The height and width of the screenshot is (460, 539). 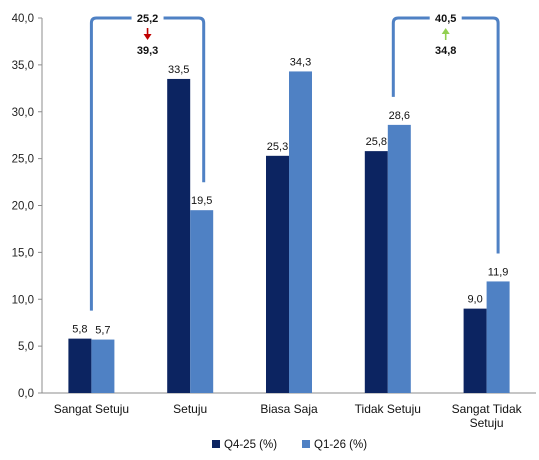 I want to click on data-label: 11,9, so click(x=498, y=272).